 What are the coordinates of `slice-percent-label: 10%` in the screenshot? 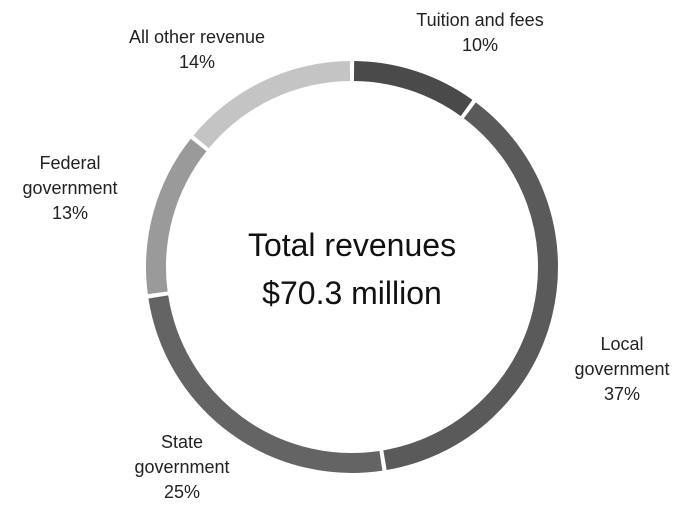 It's located at (480, 45).